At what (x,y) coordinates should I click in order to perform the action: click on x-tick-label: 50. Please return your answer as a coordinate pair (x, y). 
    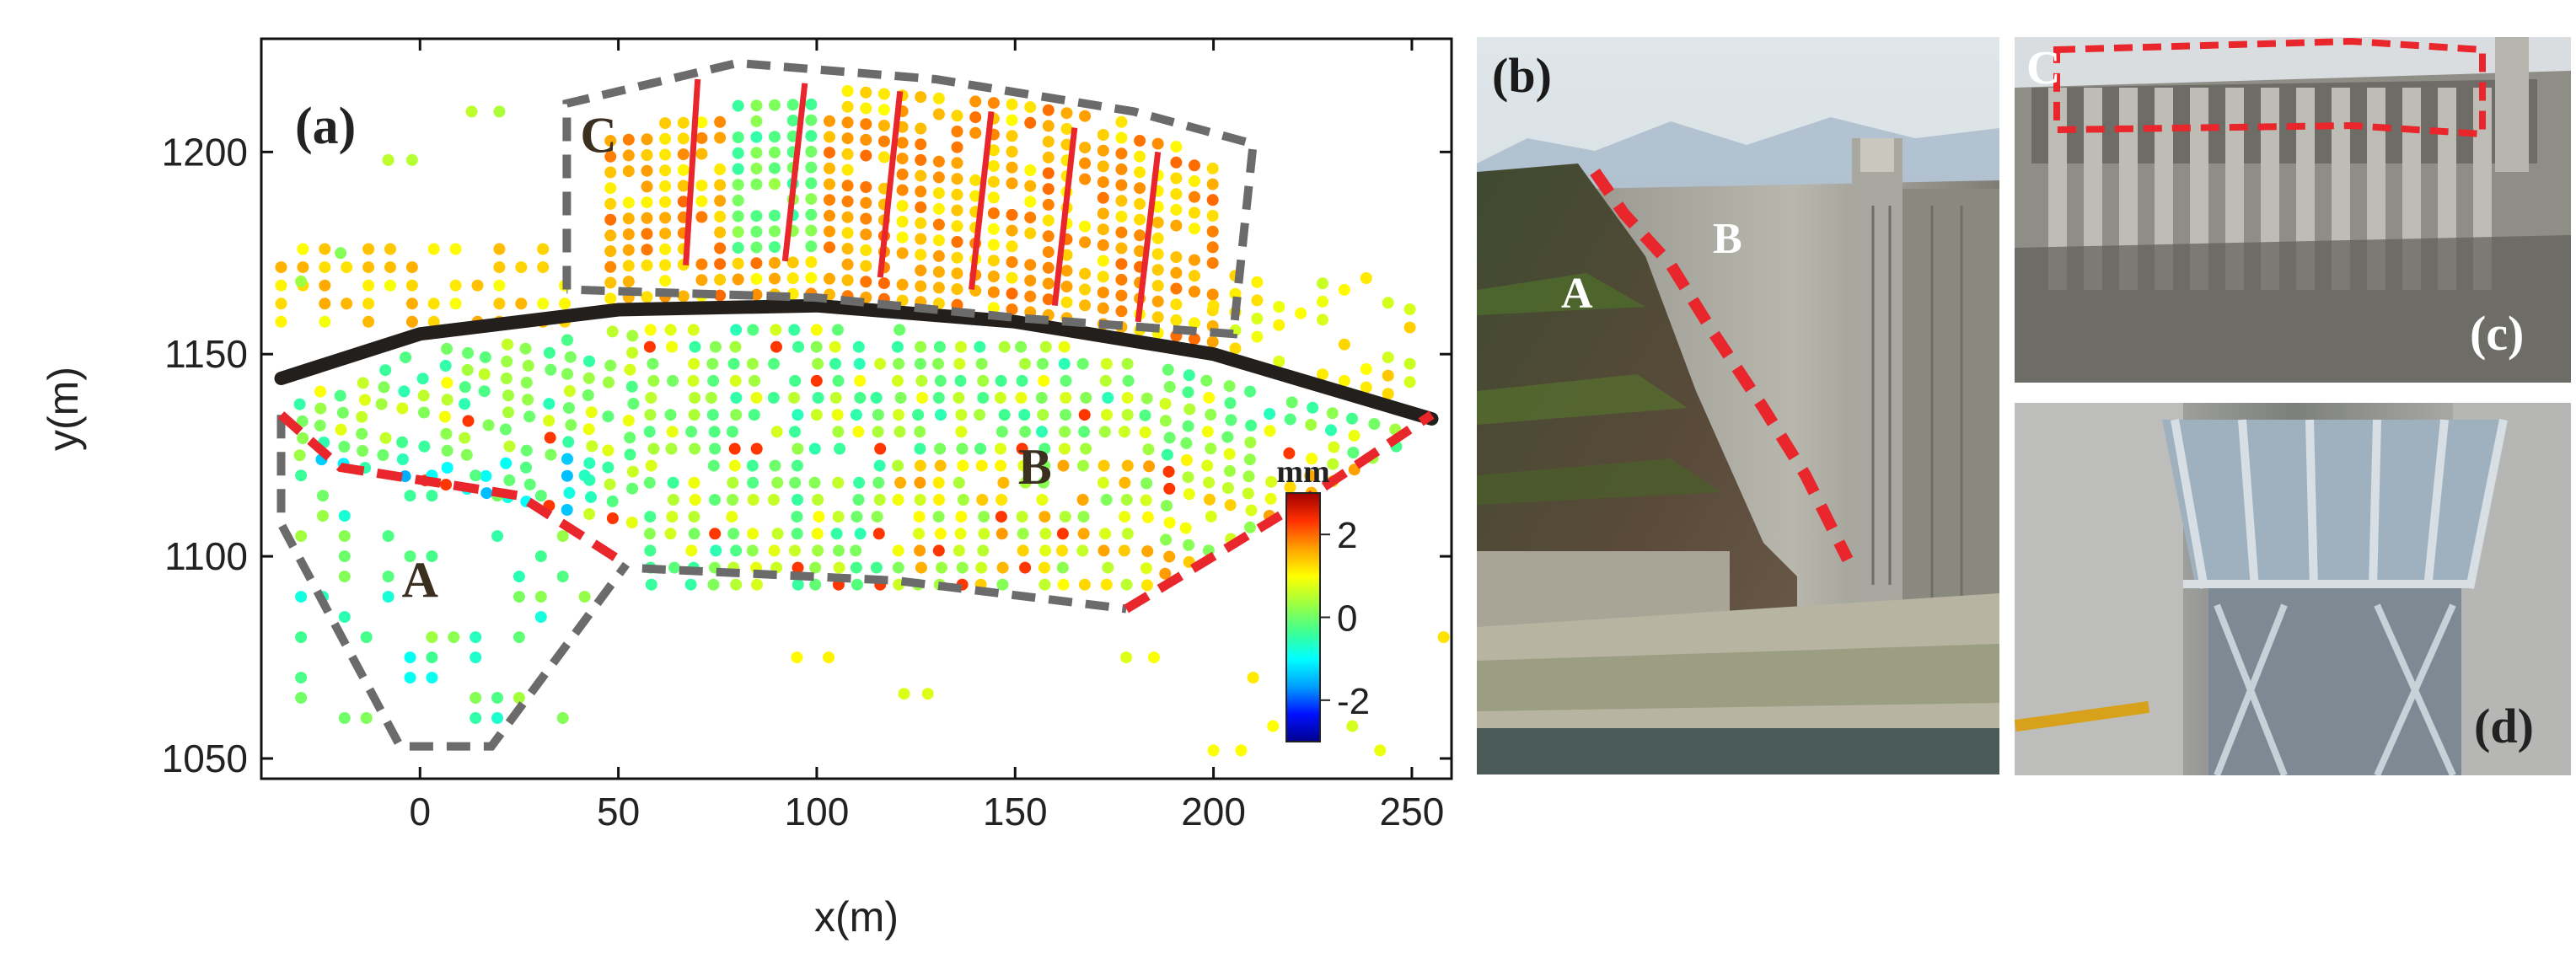
    Looking at the image, I should click on (618, 811).